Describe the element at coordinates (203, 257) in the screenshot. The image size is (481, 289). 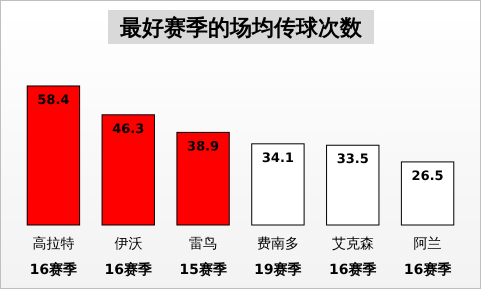
I see `x-tick-label: 雷鸟 15赛季` at that location.